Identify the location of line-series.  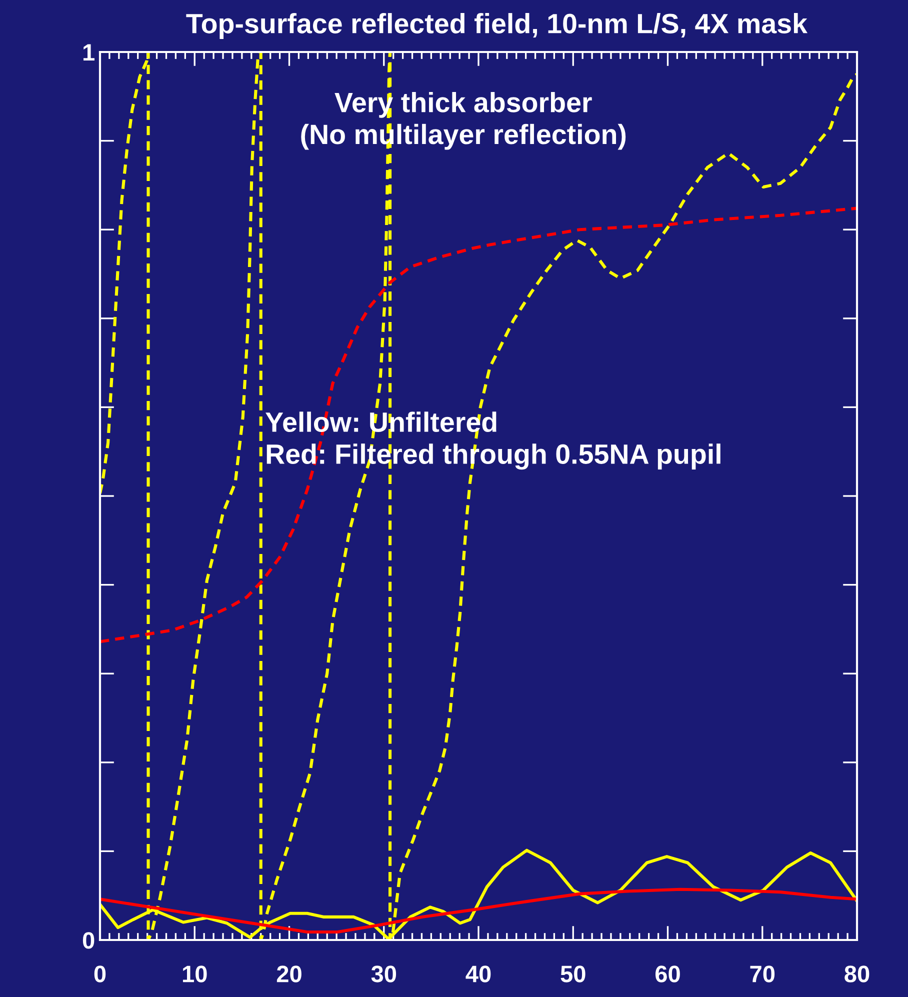
(478, 911).